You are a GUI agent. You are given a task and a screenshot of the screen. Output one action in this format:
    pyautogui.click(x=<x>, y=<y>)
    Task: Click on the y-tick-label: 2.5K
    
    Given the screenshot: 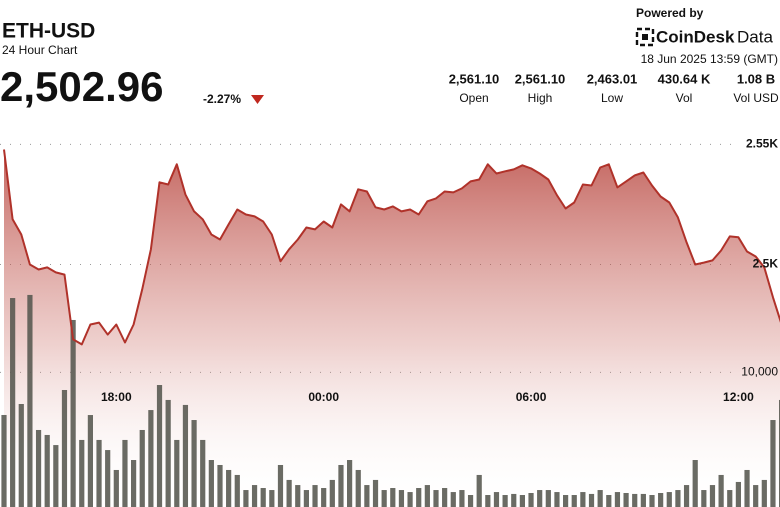 What is the action you would take?
    pyautogui.click(x=766, y=264)
    